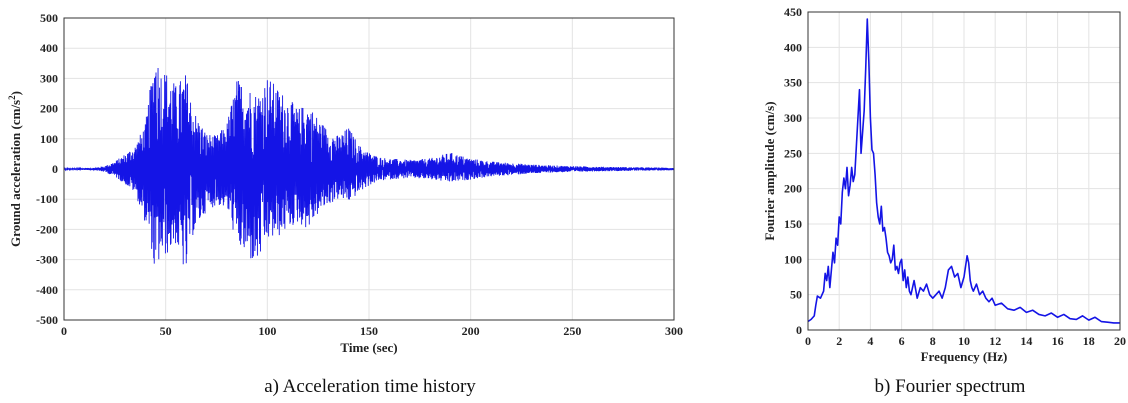  I want to click on a-y-tick-label: 400, so click(49, 48).